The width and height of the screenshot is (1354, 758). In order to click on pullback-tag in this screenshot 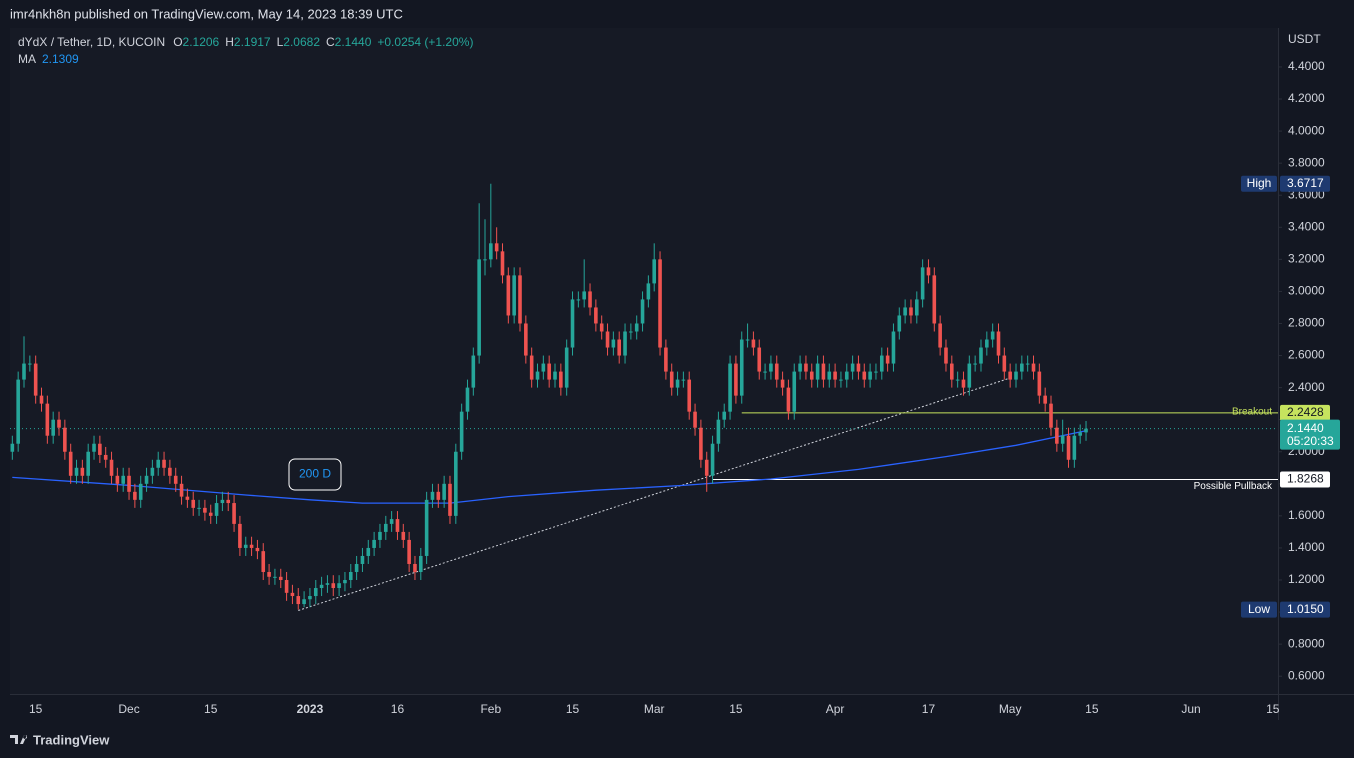, I will do `click(1305, 479)`.